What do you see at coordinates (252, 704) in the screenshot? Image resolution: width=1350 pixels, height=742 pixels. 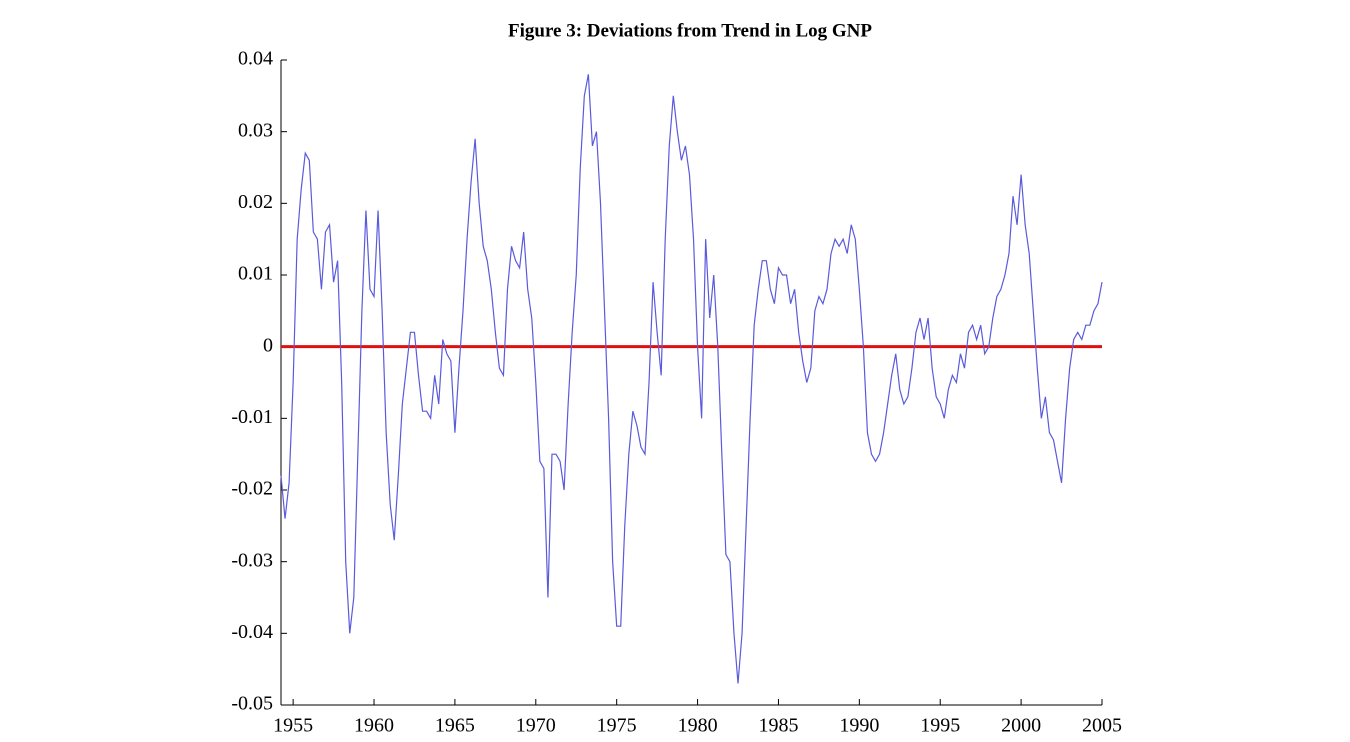 I see `y-tick-label: -0.05` at bounding box center [252, 704].